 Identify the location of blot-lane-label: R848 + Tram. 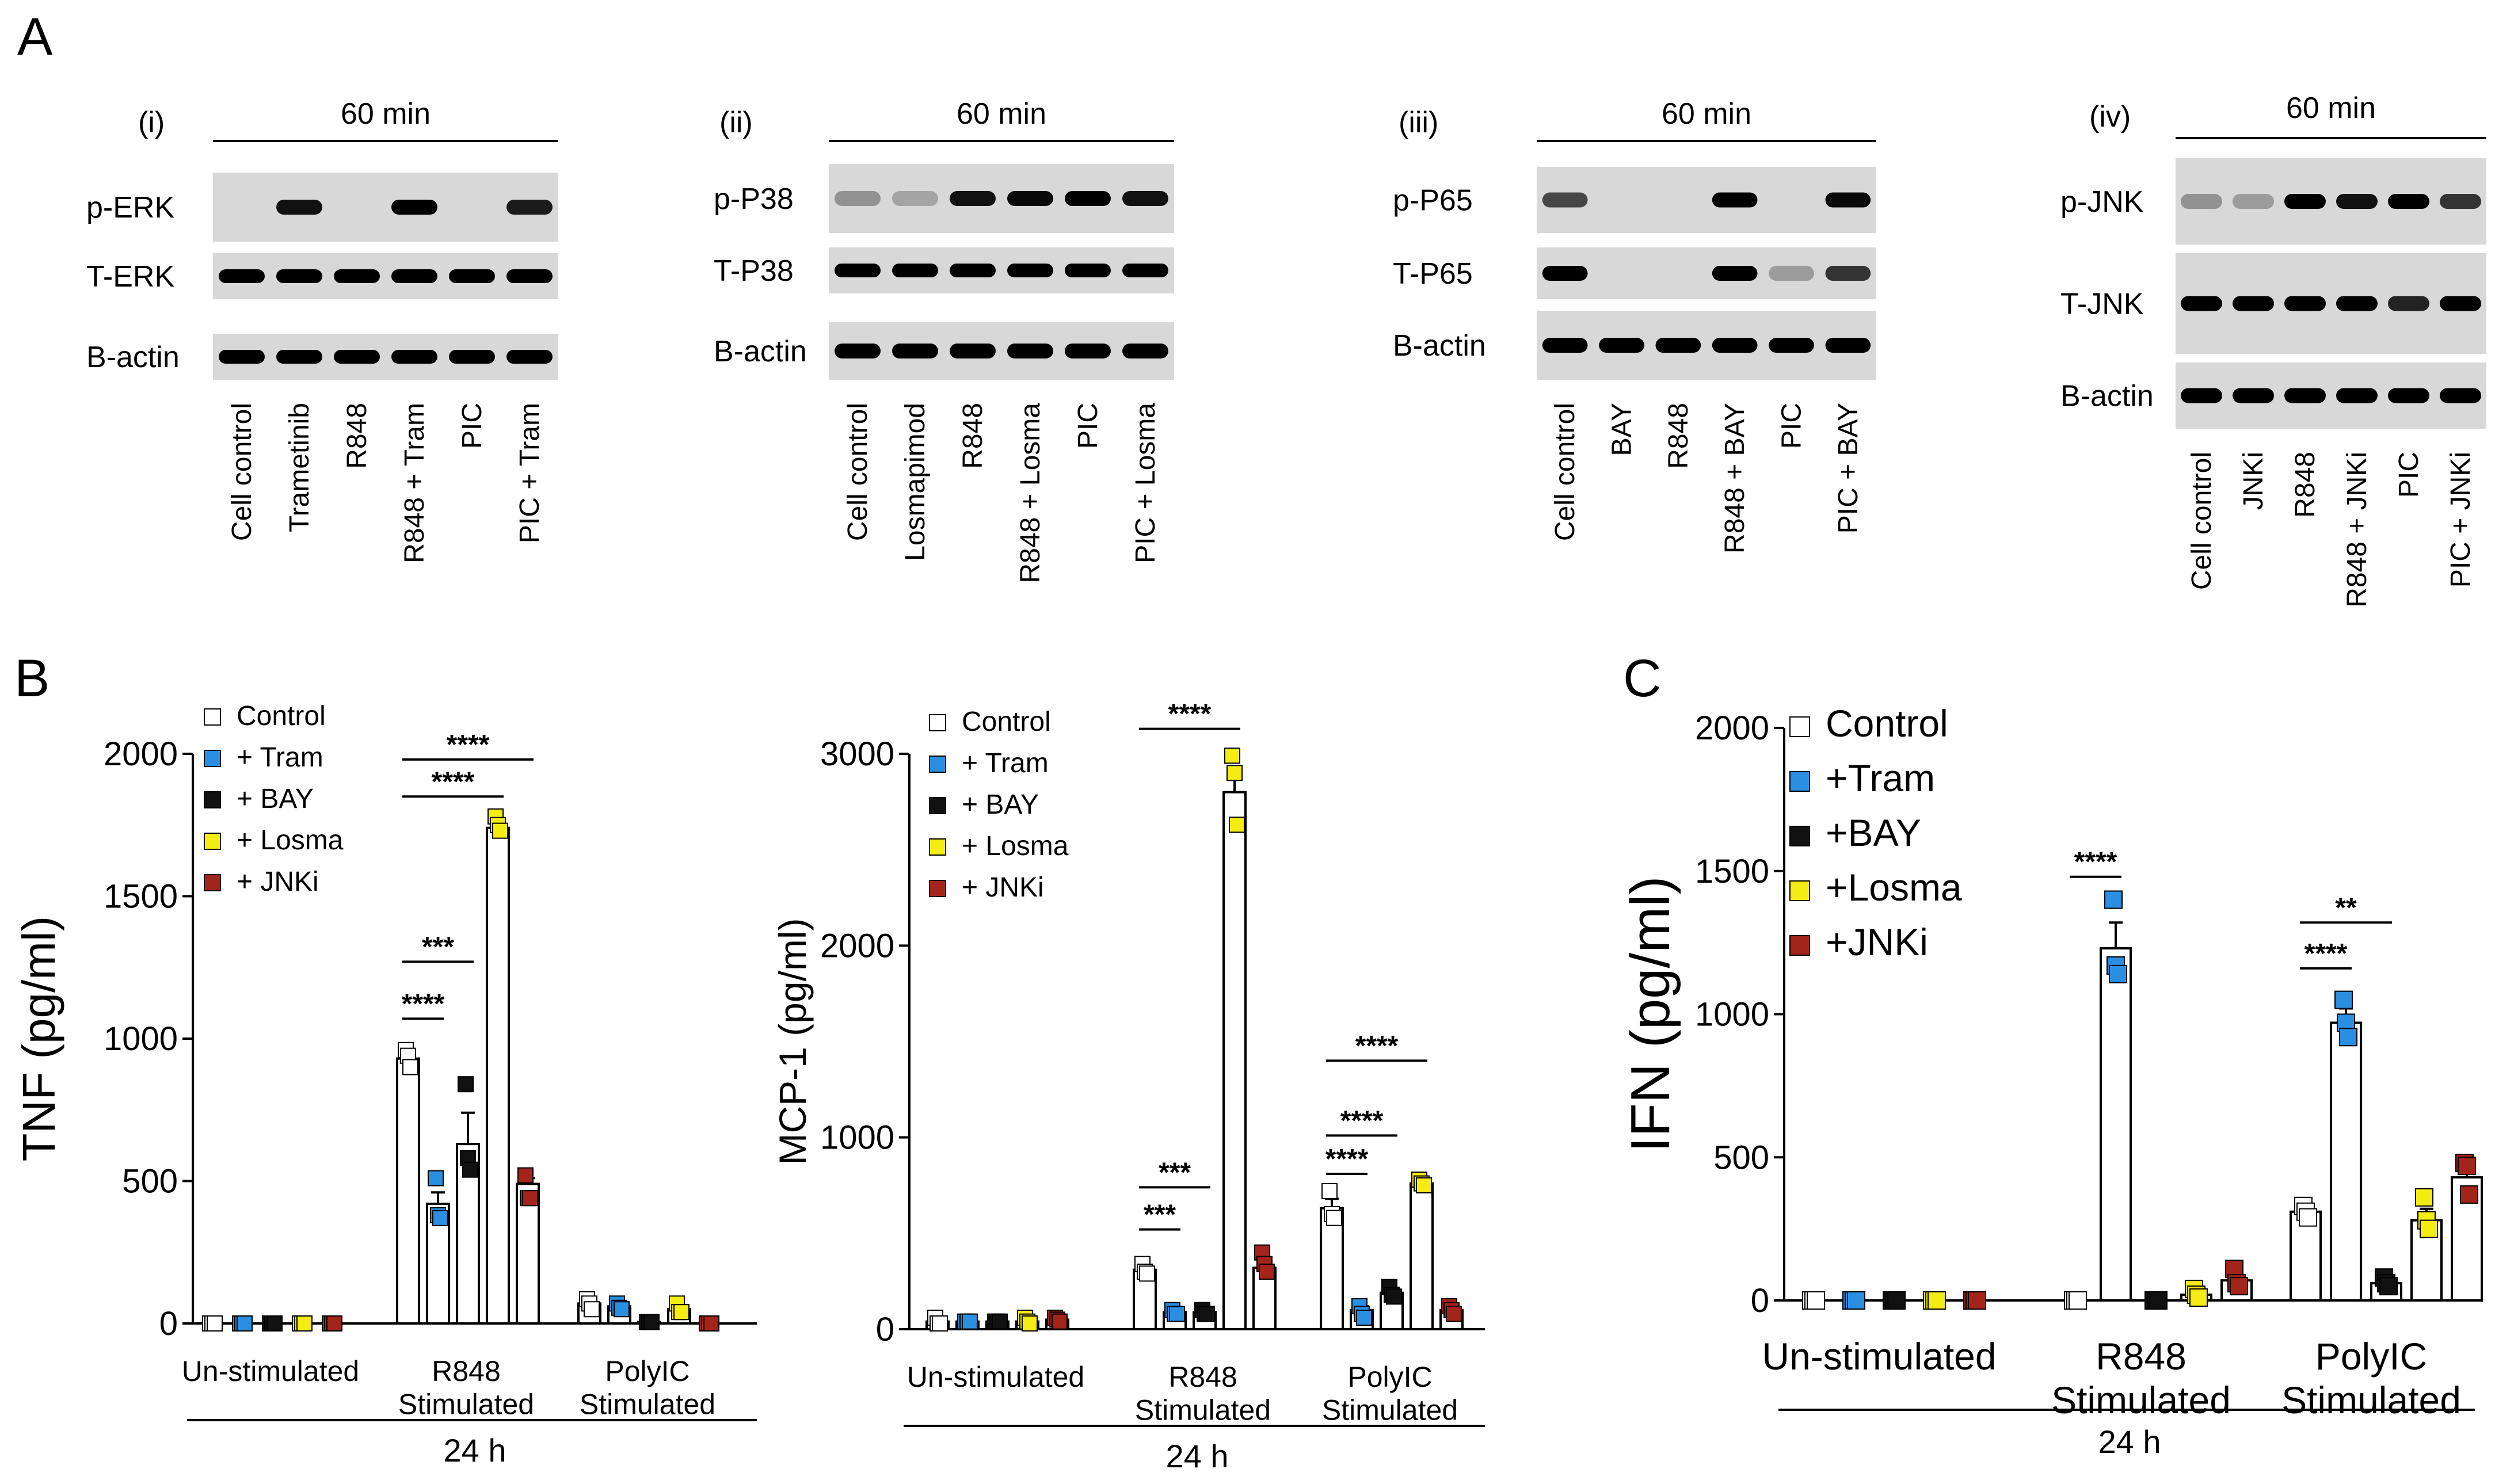
(414, 483).